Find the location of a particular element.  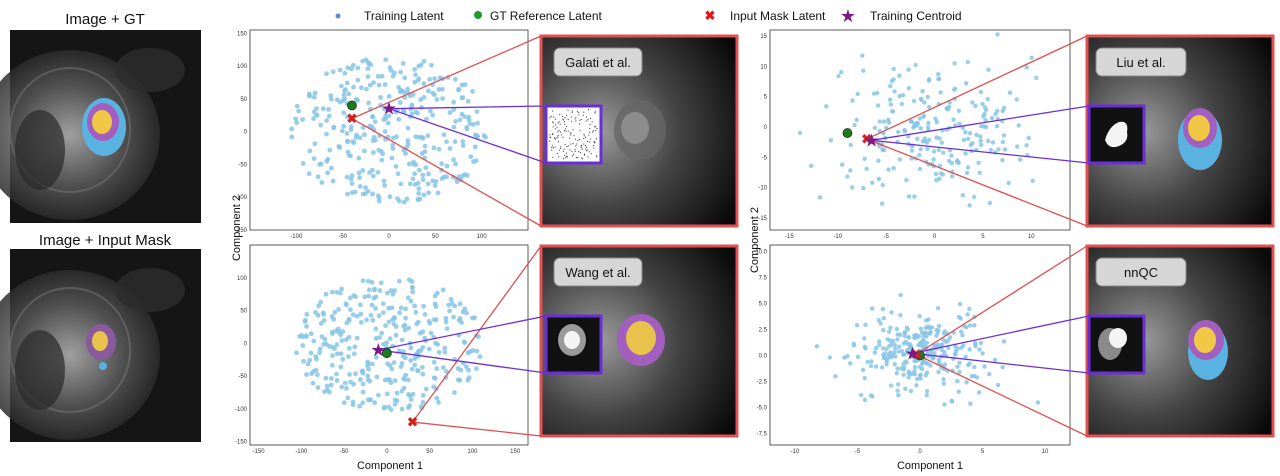

callout-line-red is located at coordinates (1001, 395).